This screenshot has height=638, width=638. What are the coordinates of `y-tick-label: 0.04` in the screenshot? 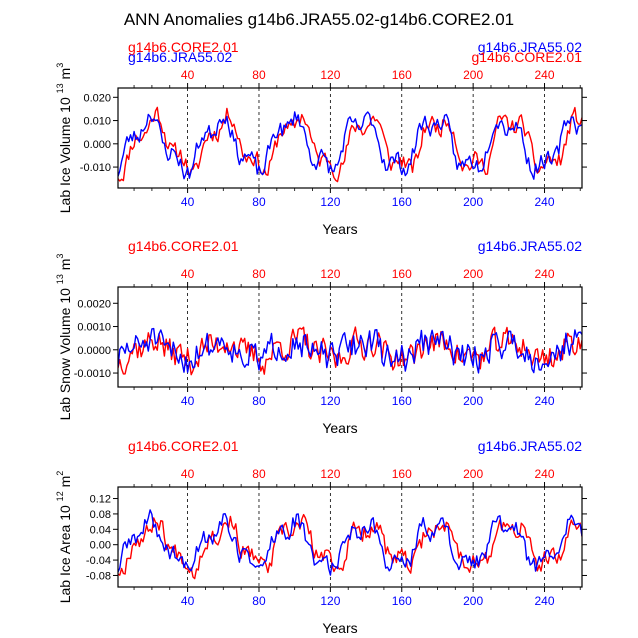 It's located at (100, 530).